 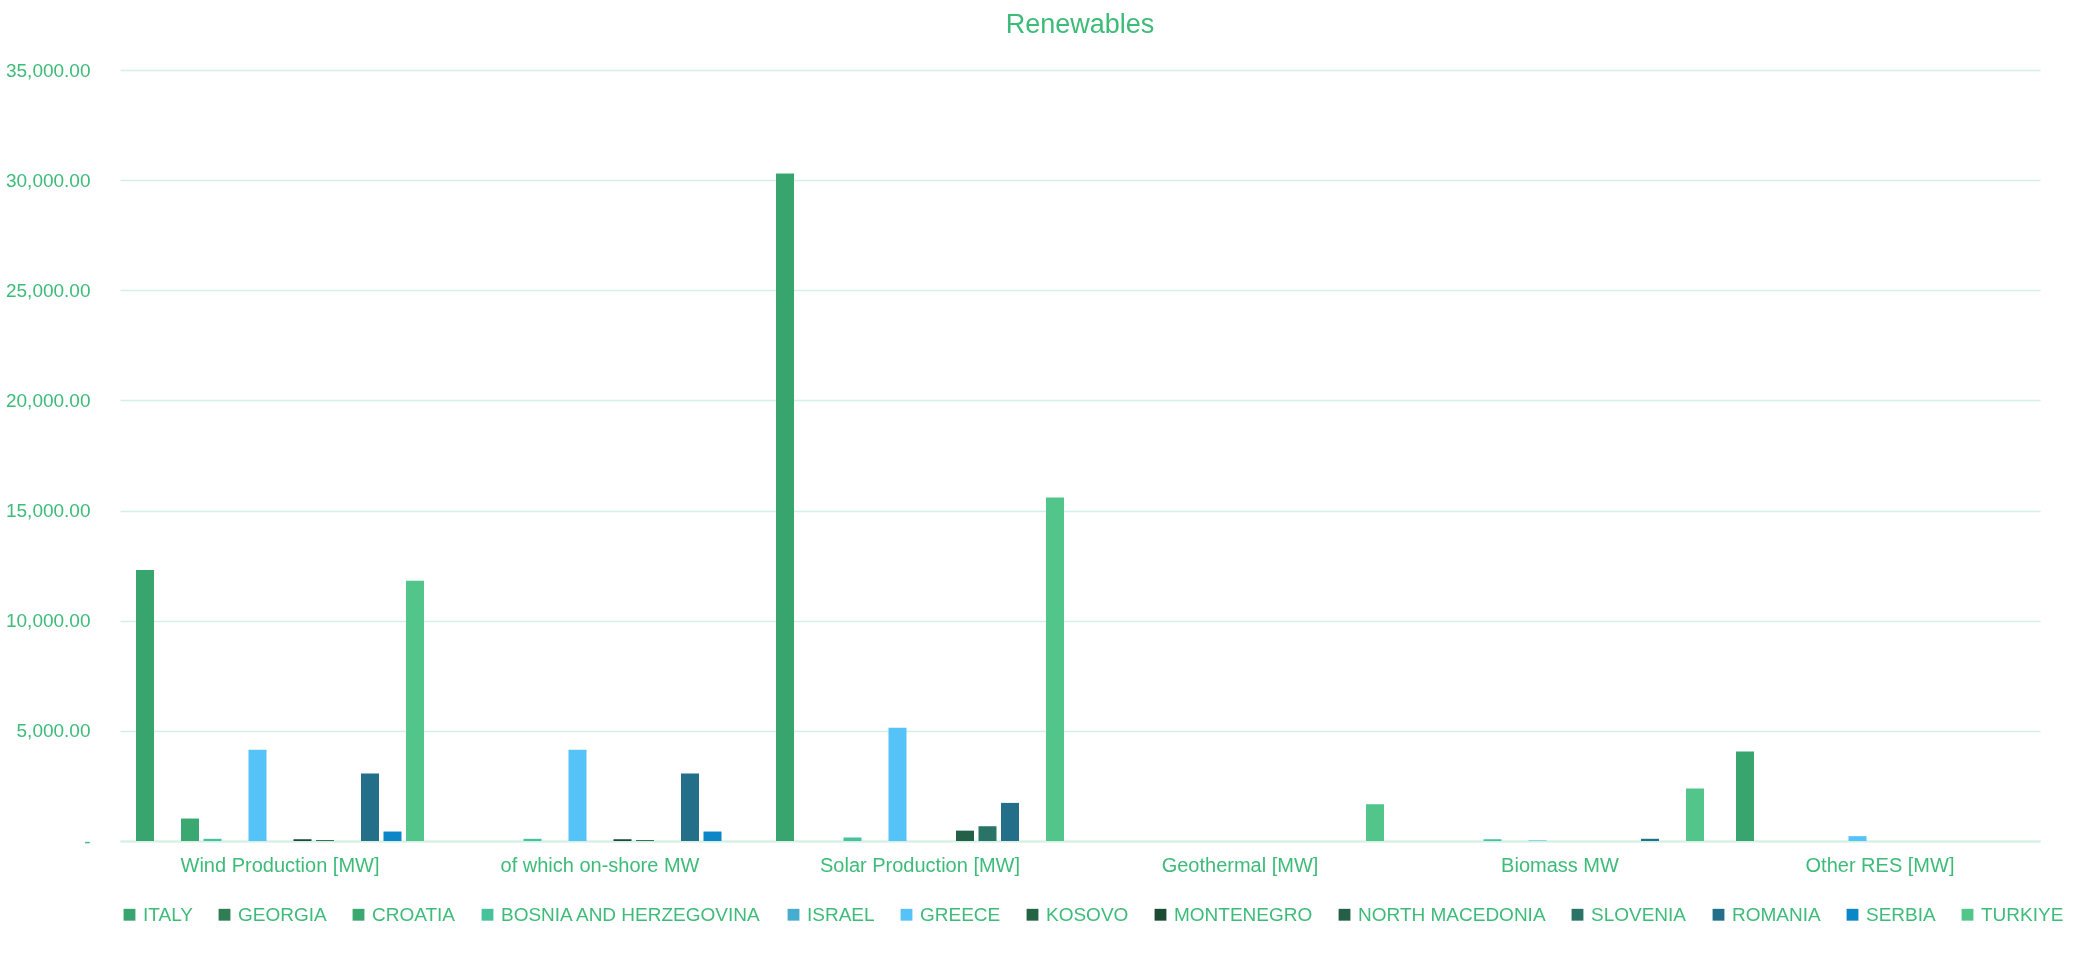 I want to click on y-tick-label: 15,000.00, so click(x=48, y=511).